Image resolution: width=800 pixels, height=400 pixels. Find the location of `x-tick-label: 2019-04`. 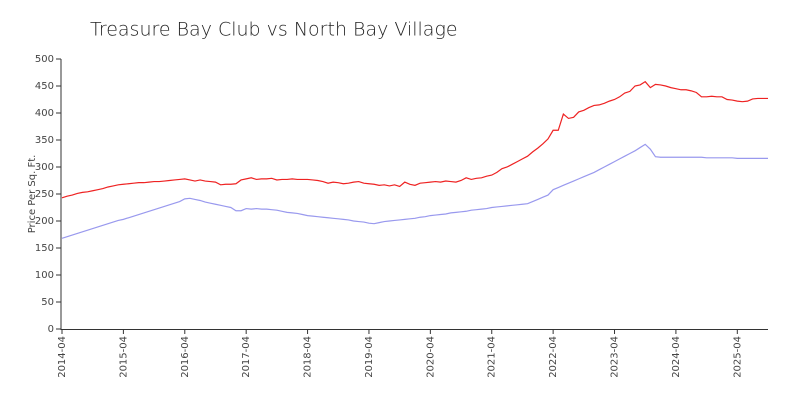

x-tick-label: 2019-04 is located at coordinates (369, 357).